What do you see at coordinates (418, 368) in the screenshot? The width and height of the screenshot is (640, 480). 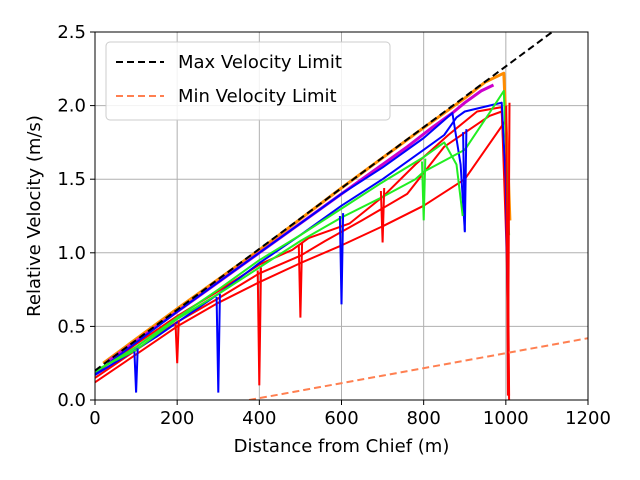 I see `limit-line` at bounding box center [418, 368].